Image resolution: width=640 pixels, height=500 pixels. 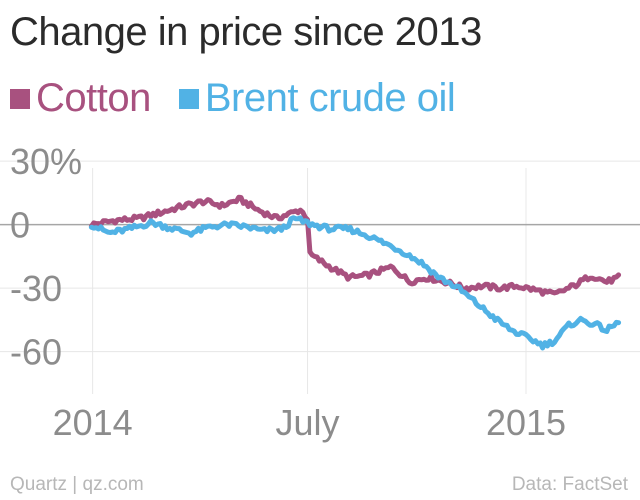 What do you see at coordinates (93, 98) in the screenshot?
I see `legend-label-cotton: Cotton` at bounding box center [93, 98].